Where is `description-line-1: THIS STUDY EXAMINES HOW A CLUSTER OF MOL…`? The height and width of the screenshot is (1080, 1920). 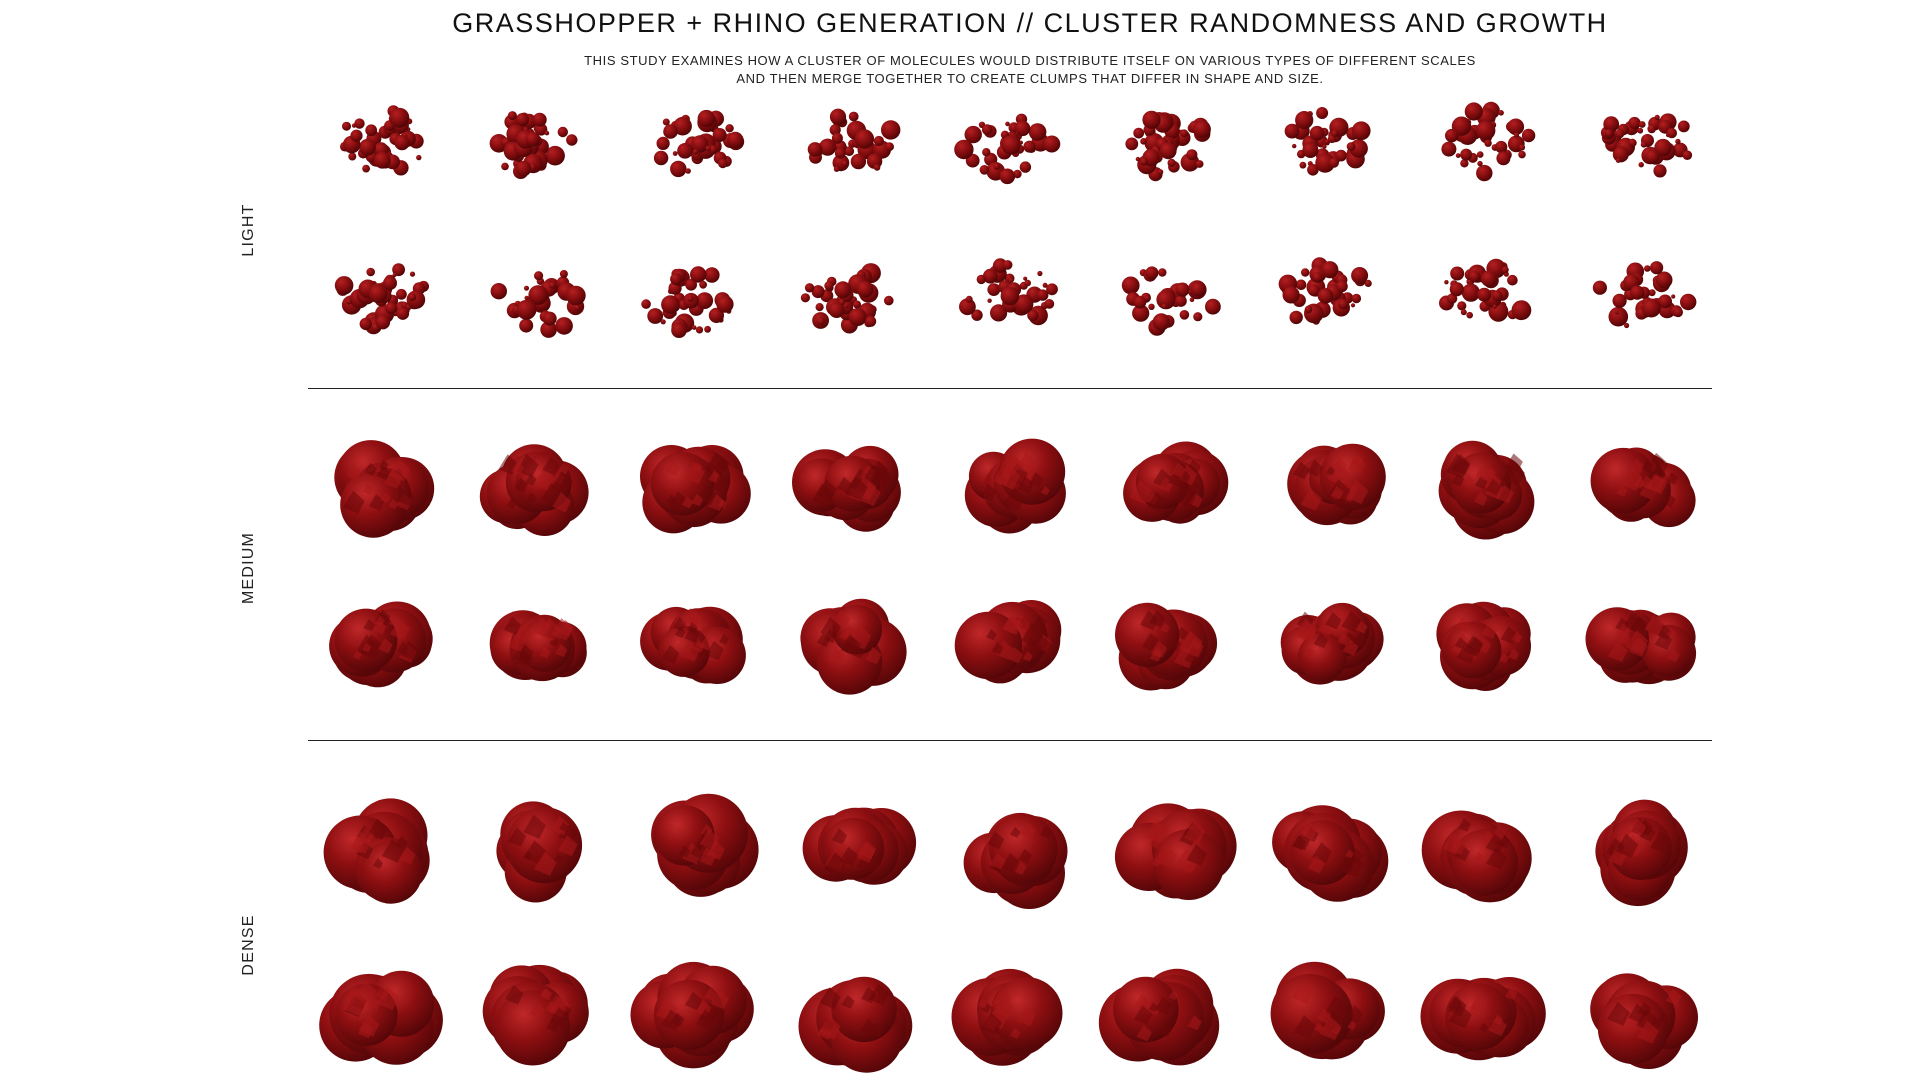 description-line-1: THIS STUDY EXAMINES HOW A CLUSTER OF MOL… is located at coordinates (1030, 60).